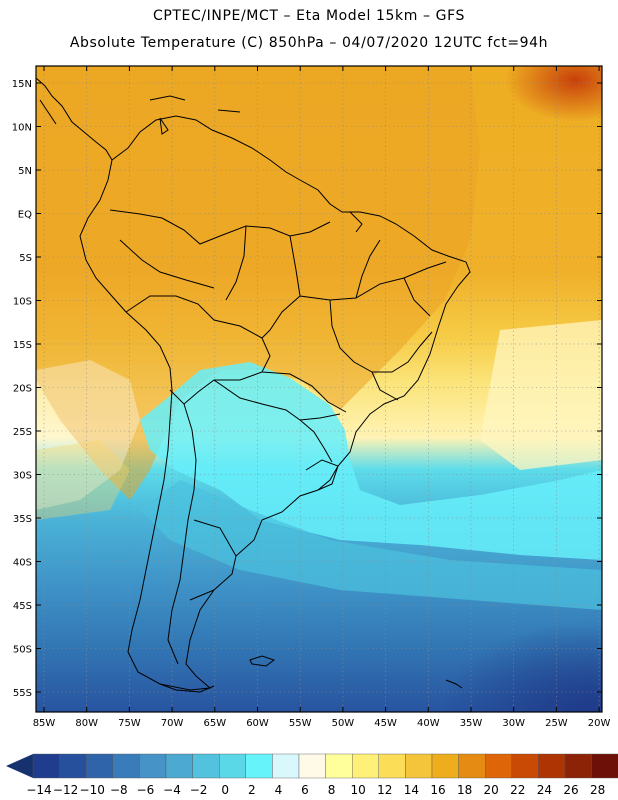  What do you see at coordinates (305, 790) in the screenshot?
I see `colorbar-label: 6` at bounding box center [305, 790].